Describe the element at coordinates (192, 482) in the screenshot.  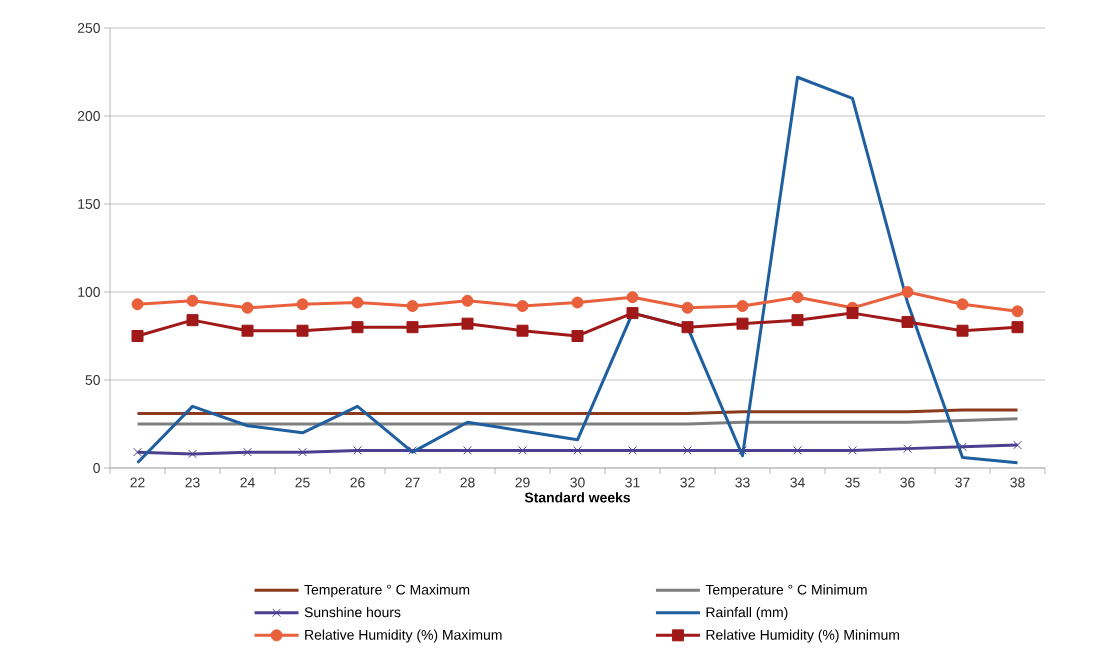
I see `x-tick-label: 23` at that location.